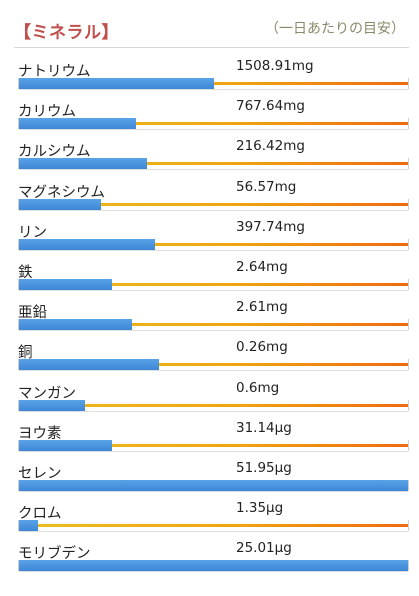 This screenshot has width=419, height=596. I want to click on mineral-row: 亜鉛 2.61mg, so click(211, 313).